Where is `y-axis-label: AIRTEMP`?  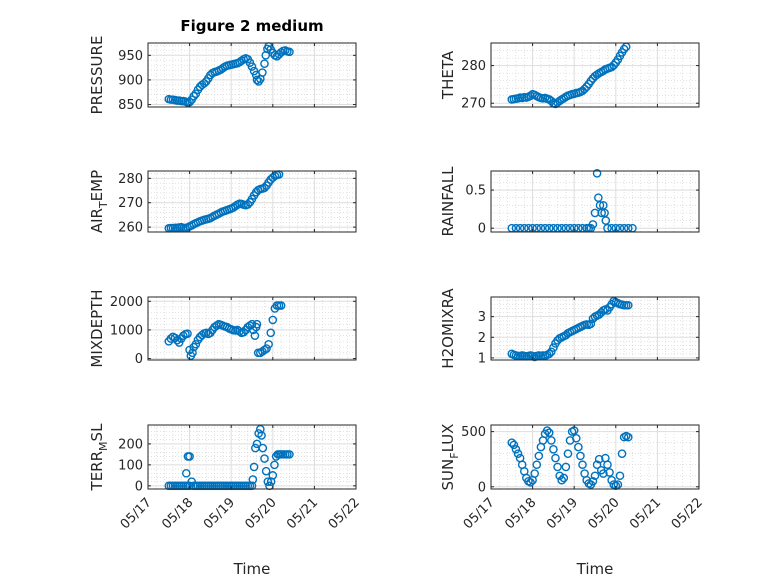 y-axis-label: AIRTEMP is located at coordinates (99, 201).